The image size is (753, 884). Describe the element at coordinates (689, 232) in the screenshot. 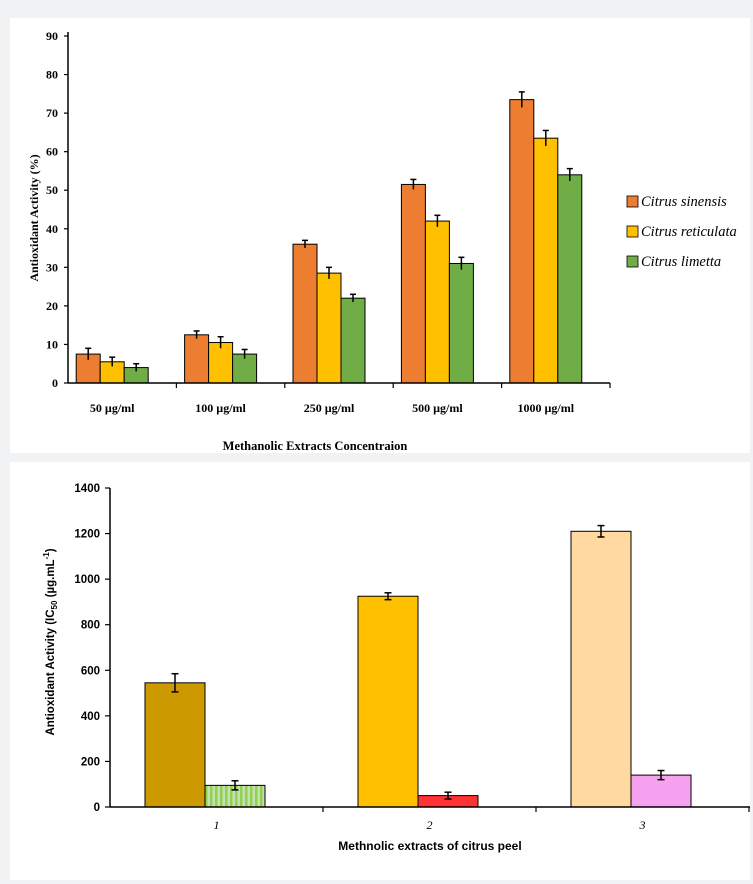

I see `legend-label: Citrus reticulata` at that location.